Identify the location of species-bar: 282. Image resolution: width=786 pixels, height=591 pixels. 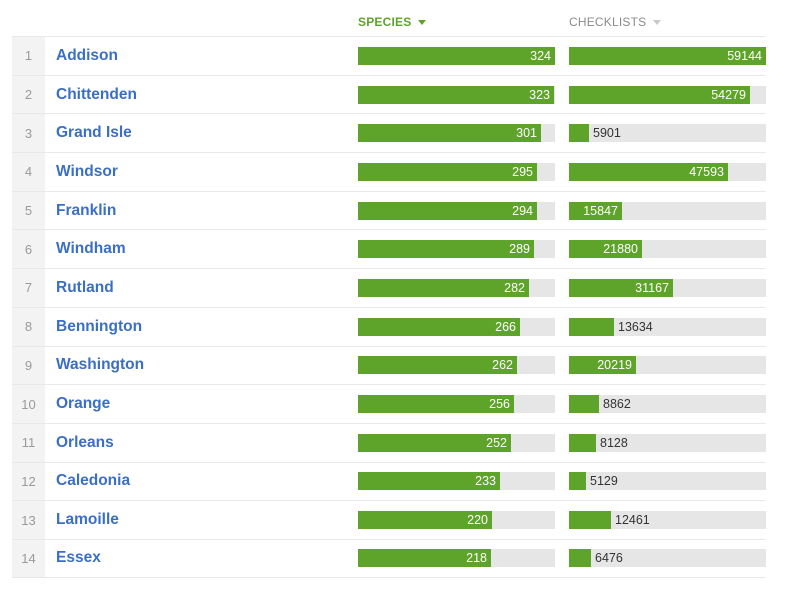
(456, 287).